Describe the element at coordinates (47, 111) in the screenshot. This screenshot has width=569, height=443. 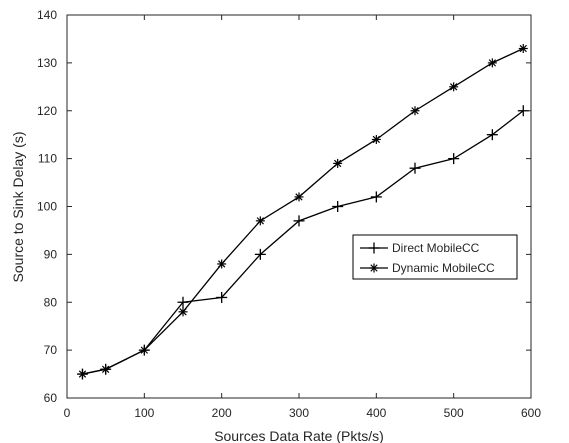
I see `y-tick-label: 120` at that location.